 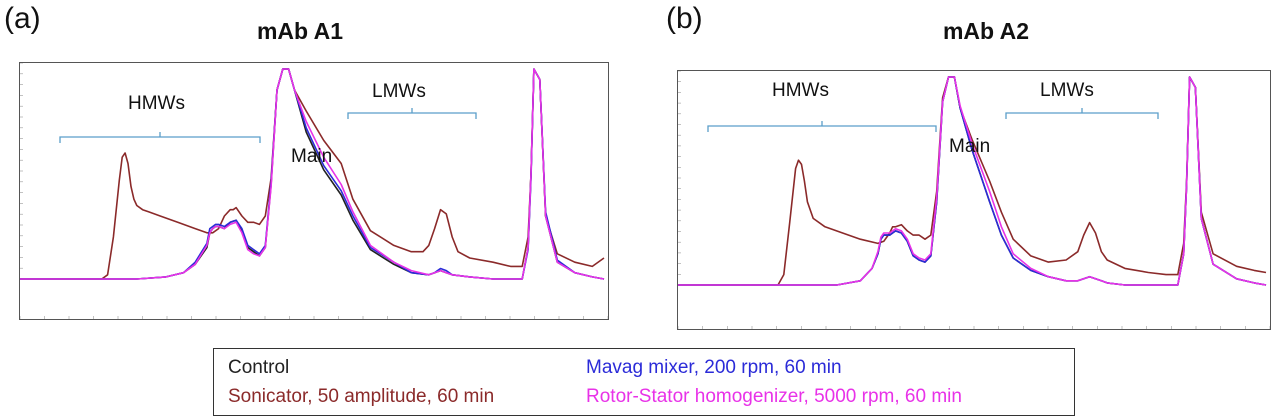 I want to click on chart-b-lmw-annotation: LMWs, so click(x=1067, y=90).